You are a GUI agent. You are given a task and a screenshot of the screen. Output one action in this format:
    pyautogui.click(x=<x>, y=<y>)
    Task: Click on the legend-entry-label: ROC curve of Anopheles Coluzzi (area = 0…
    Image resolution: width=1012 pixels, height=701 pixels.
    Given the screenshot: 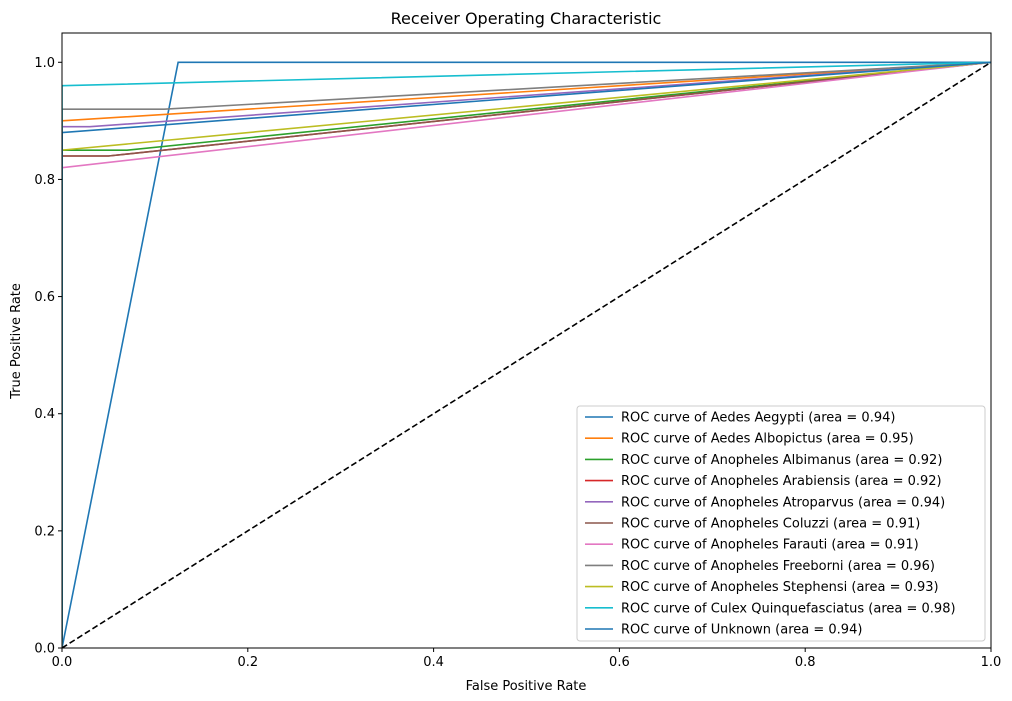 What is the action you would take?
    pyautogui.click(x=770, y=524)
    